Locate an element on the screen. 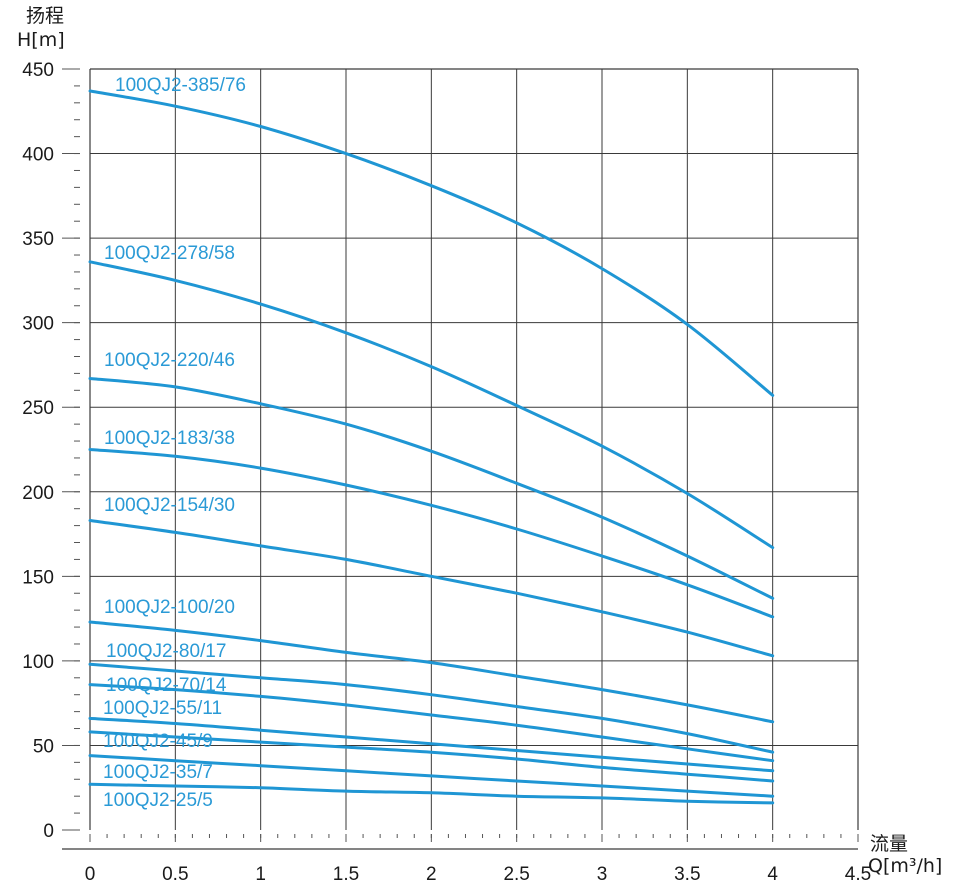 The height and width of the screenshot is (886, 954). y-tick-label: 150 is located at coordinates (38, 577).